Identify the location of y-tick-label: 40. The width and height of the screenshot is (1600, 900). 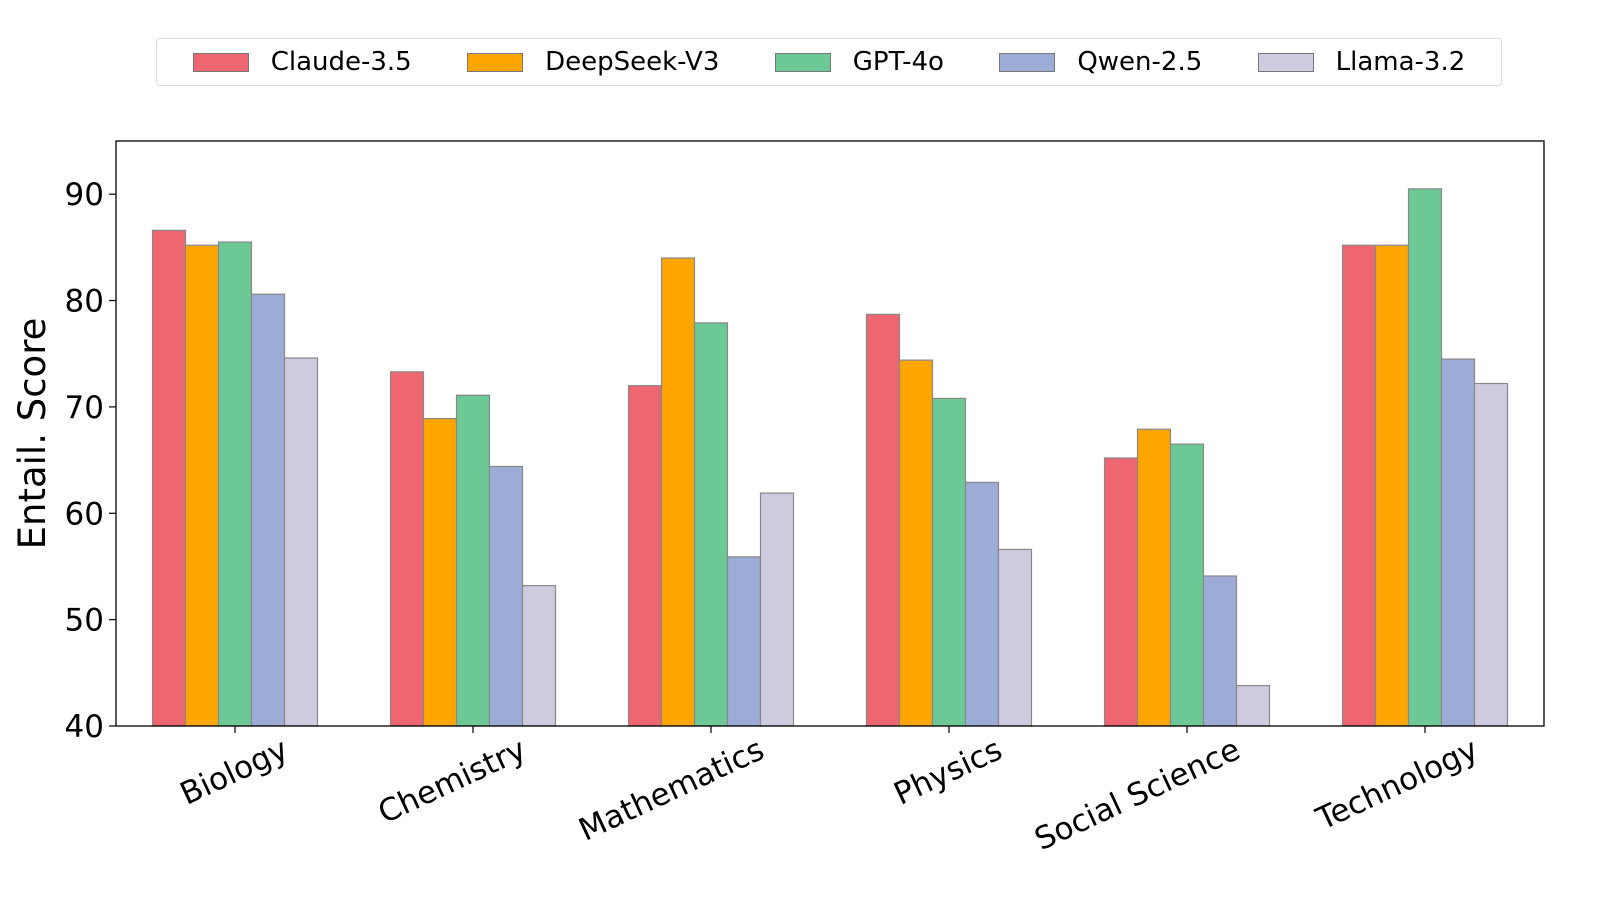
(84, 727).